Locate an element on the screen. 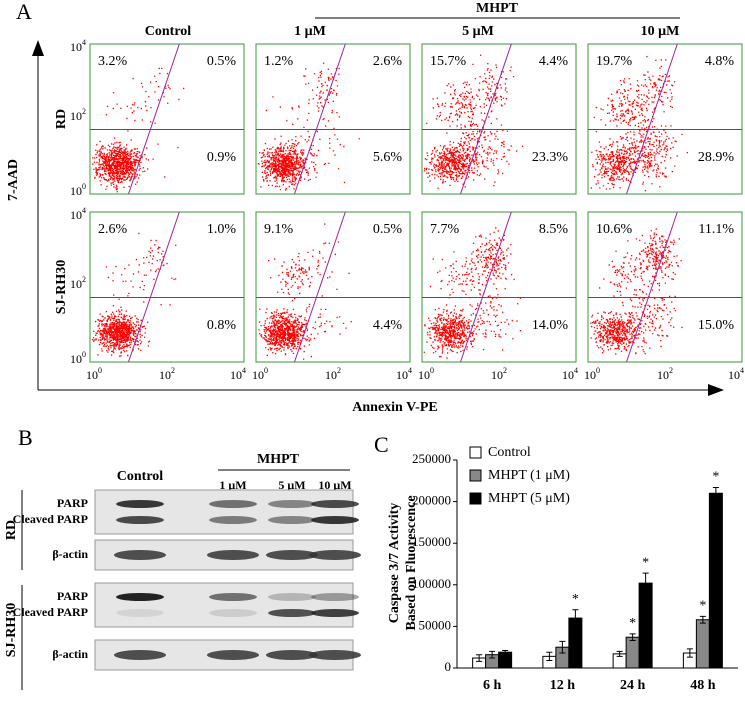  lane-label: Control is located at coordinates (140, 476).